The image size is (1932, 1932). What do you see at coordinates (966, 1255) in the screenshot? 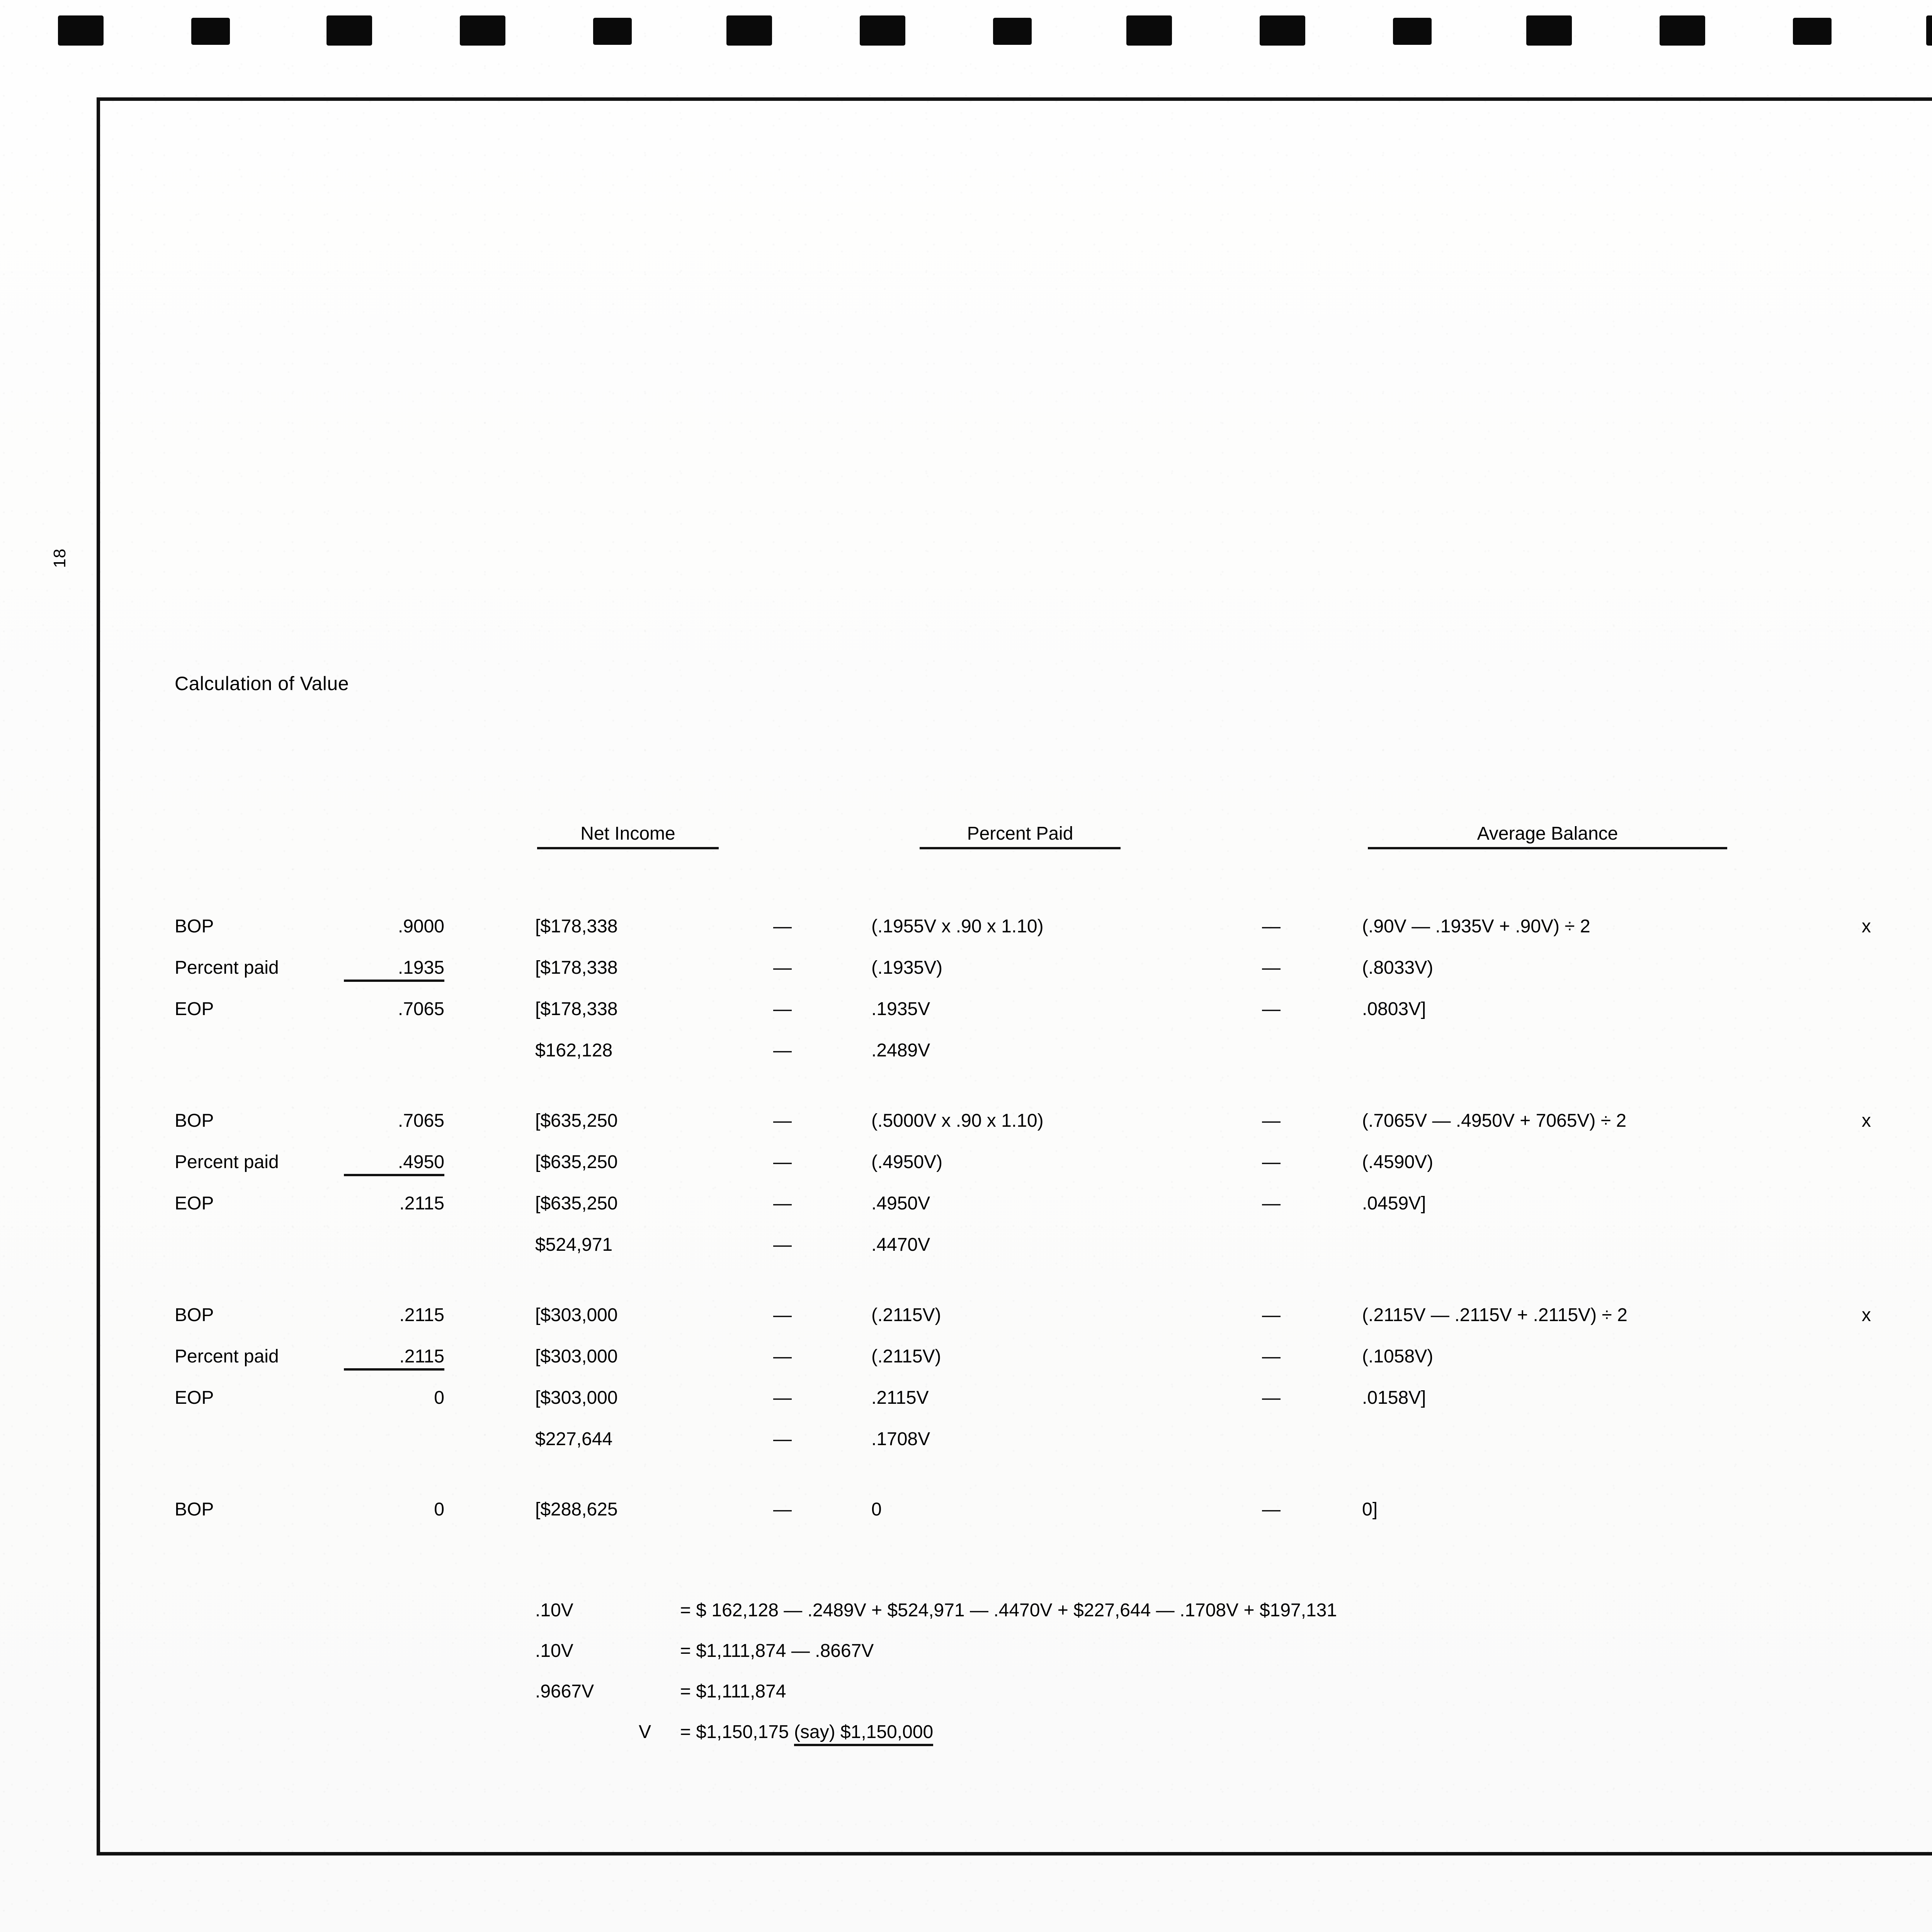
I see `table-row: $524,971 — .4470V` at bounding box center [966, 1255].